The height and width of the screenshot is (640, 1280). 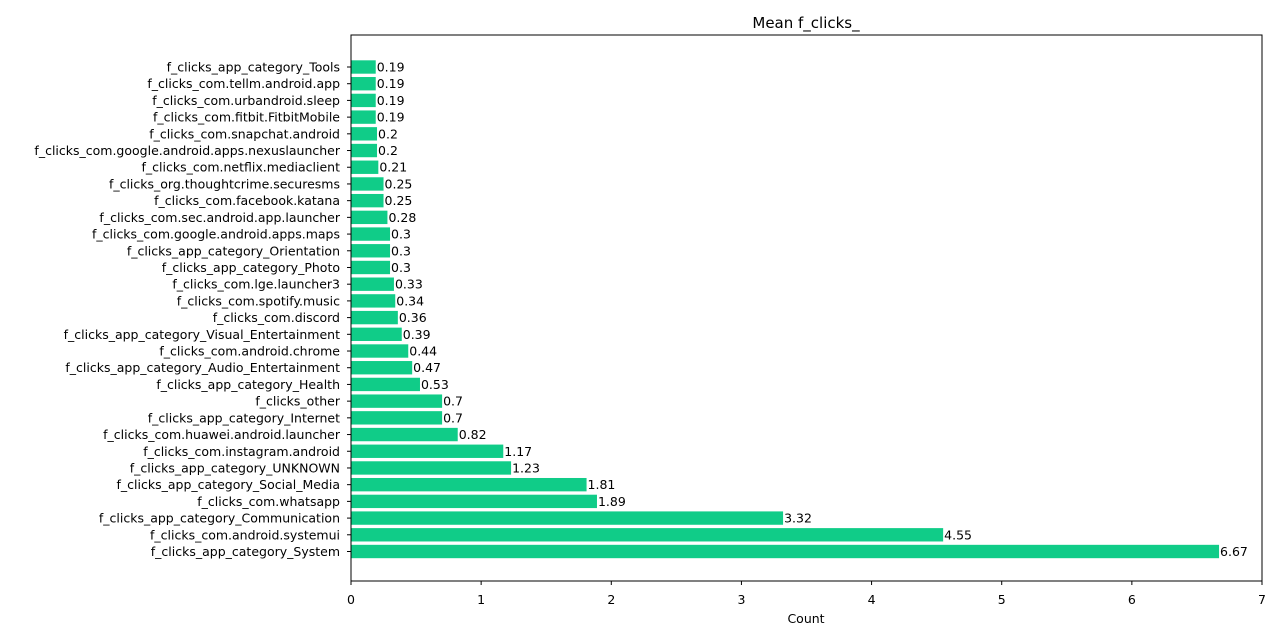 I want to click on x-tick-label: 7, so click(x=1262, y=599).